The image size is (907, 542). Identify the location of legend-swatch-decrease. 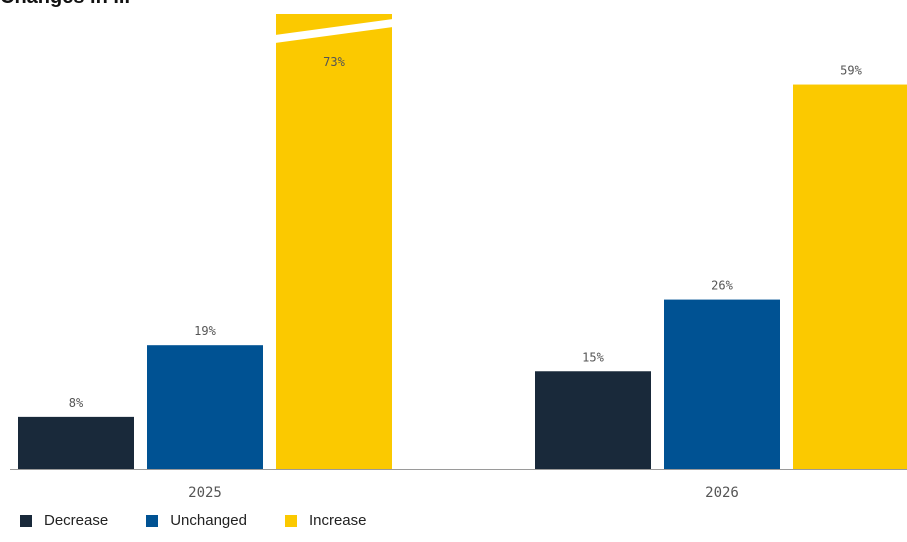
(26, 520).